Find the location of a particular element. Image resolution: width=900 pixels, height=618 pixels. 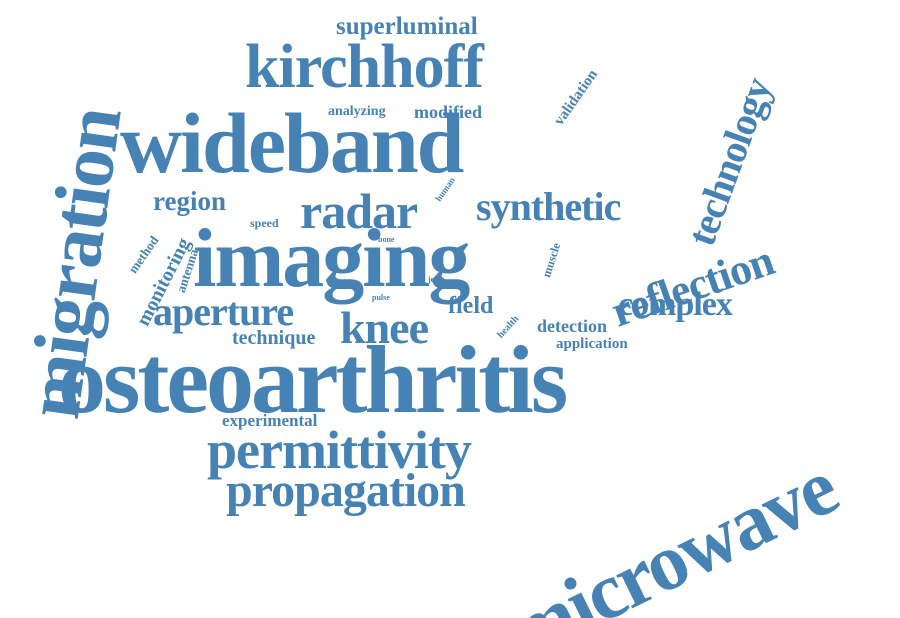

word-synthetic: synthetic is located at coordinates (548, 206).